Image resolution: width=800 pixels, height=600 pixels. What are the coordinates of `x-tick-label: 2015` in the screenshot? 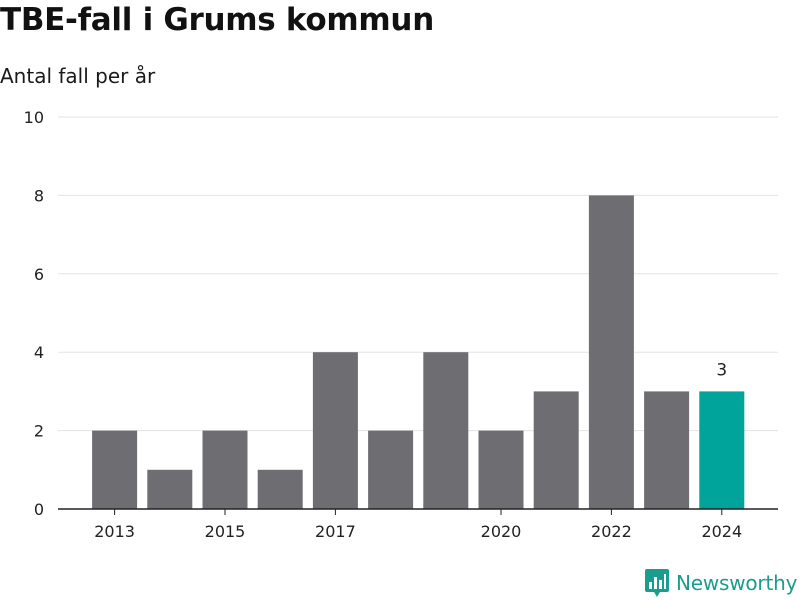 It's located at (225, 531).